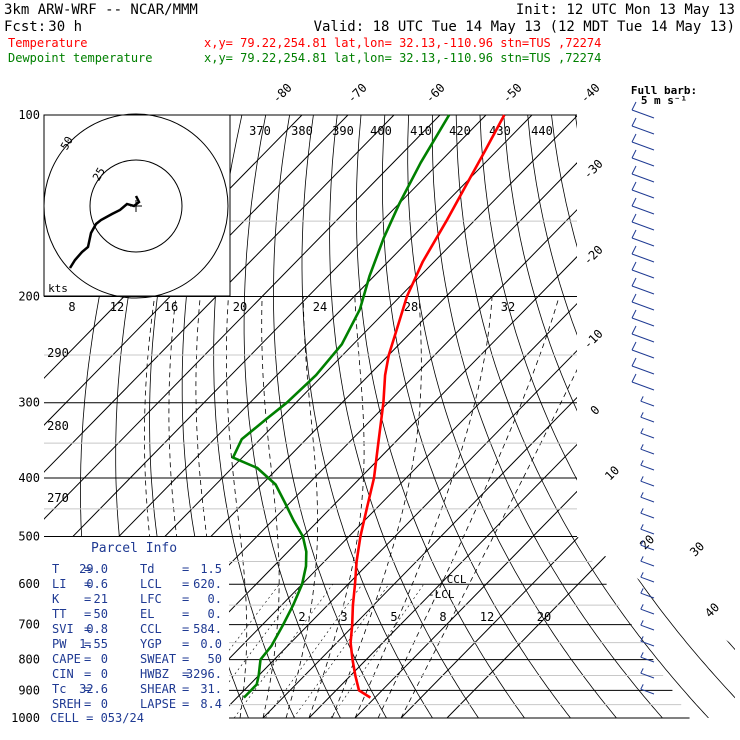 Image resolution: width=740 pixels, height=740 pixels. Describe the element at coordinates (343, 617) in the screenshot. I see `mixing-ratio-label: 3` at that location.